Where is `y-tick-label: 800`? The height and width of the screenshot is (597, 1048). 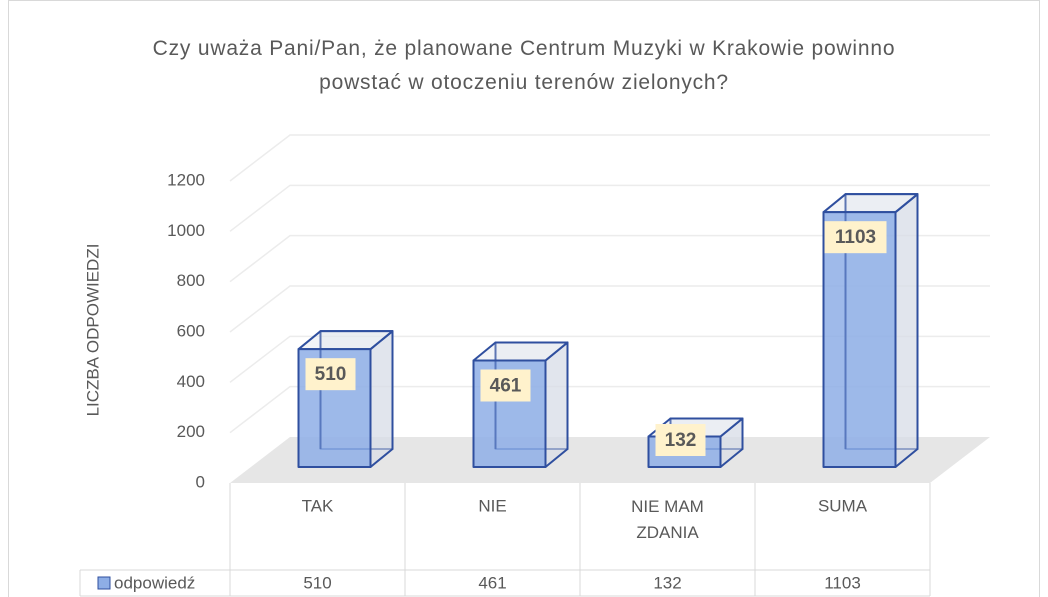
y-tick-label: 800 is located at coordinates (191, 280).